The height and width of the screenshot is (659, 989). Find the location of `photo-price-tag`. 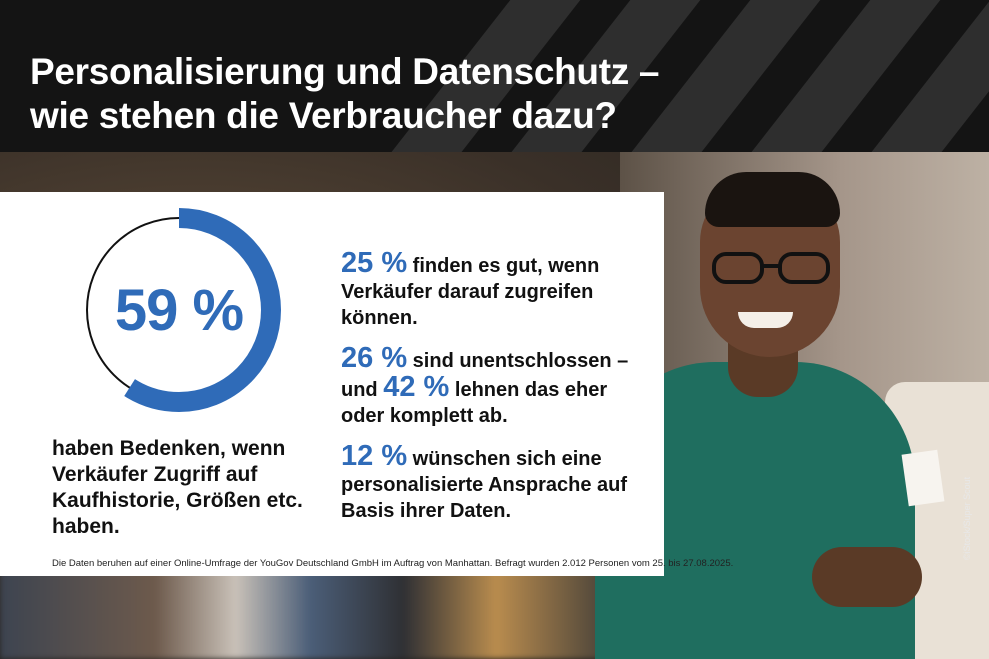

photo-price-tag is located at coordinates (923, 478).